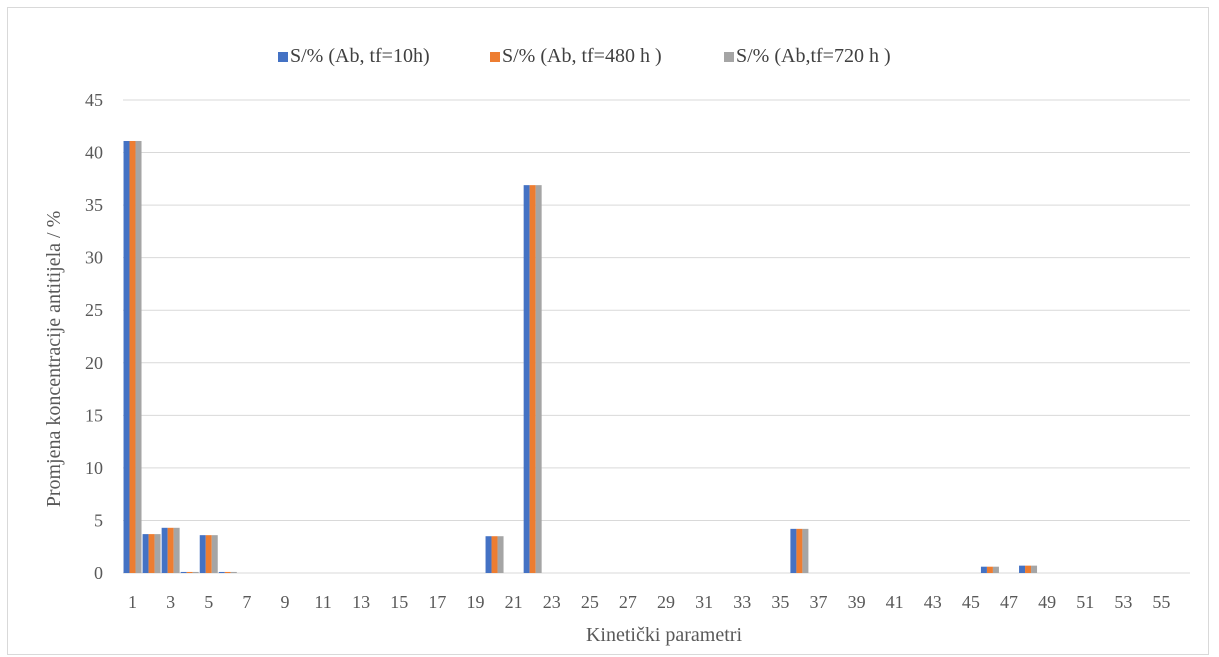  I want to click on x-tick-label: 31, so click(704, 602).